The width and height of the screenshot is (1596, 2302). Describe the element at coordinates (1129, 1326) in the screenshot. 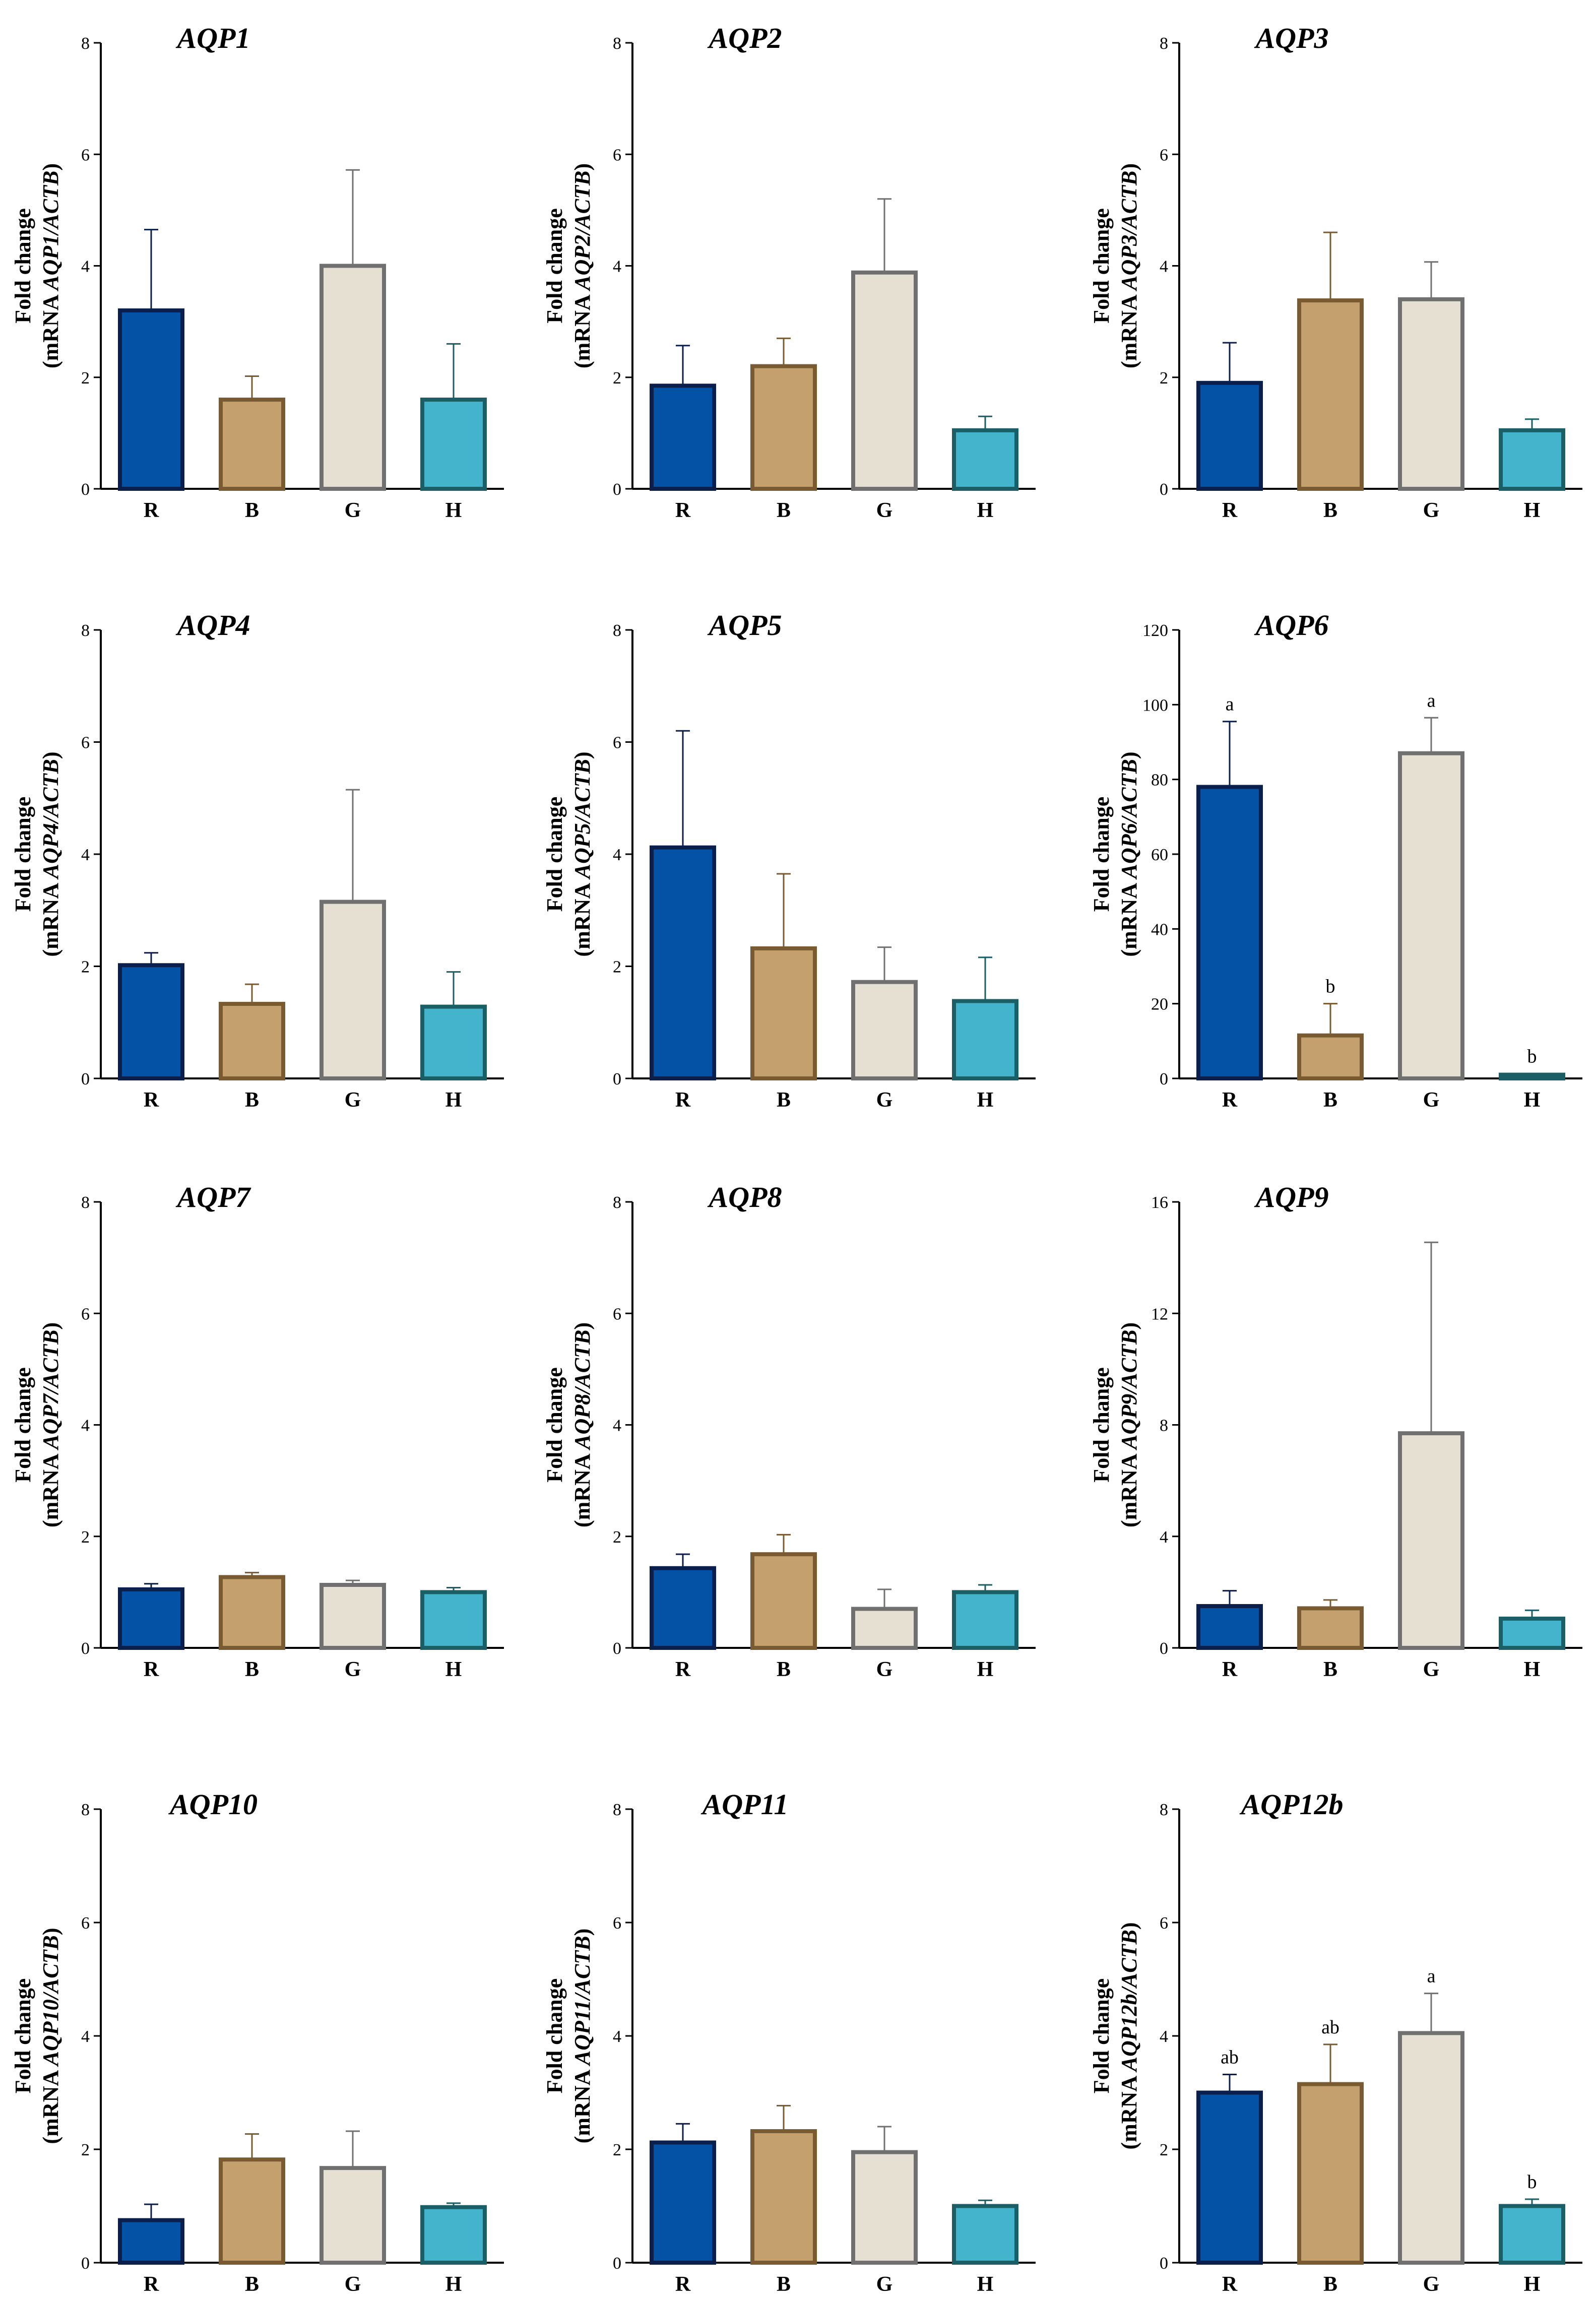

I see `chart-aqp9-ylabel-suffix: )` at that location.